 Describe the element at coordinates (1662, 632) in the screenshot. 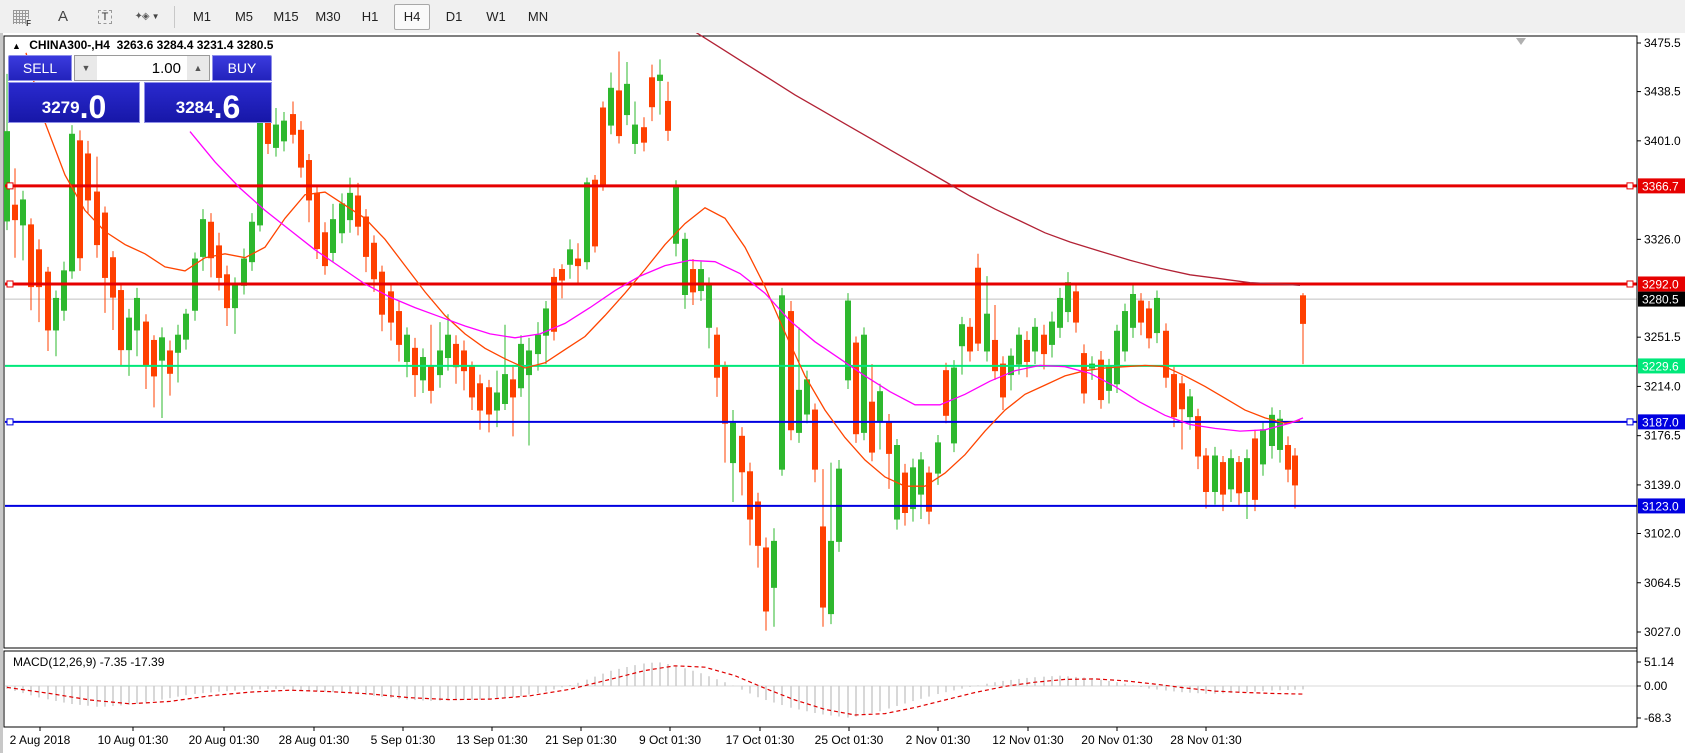

I see `svg-text: 3027.0` at that location.